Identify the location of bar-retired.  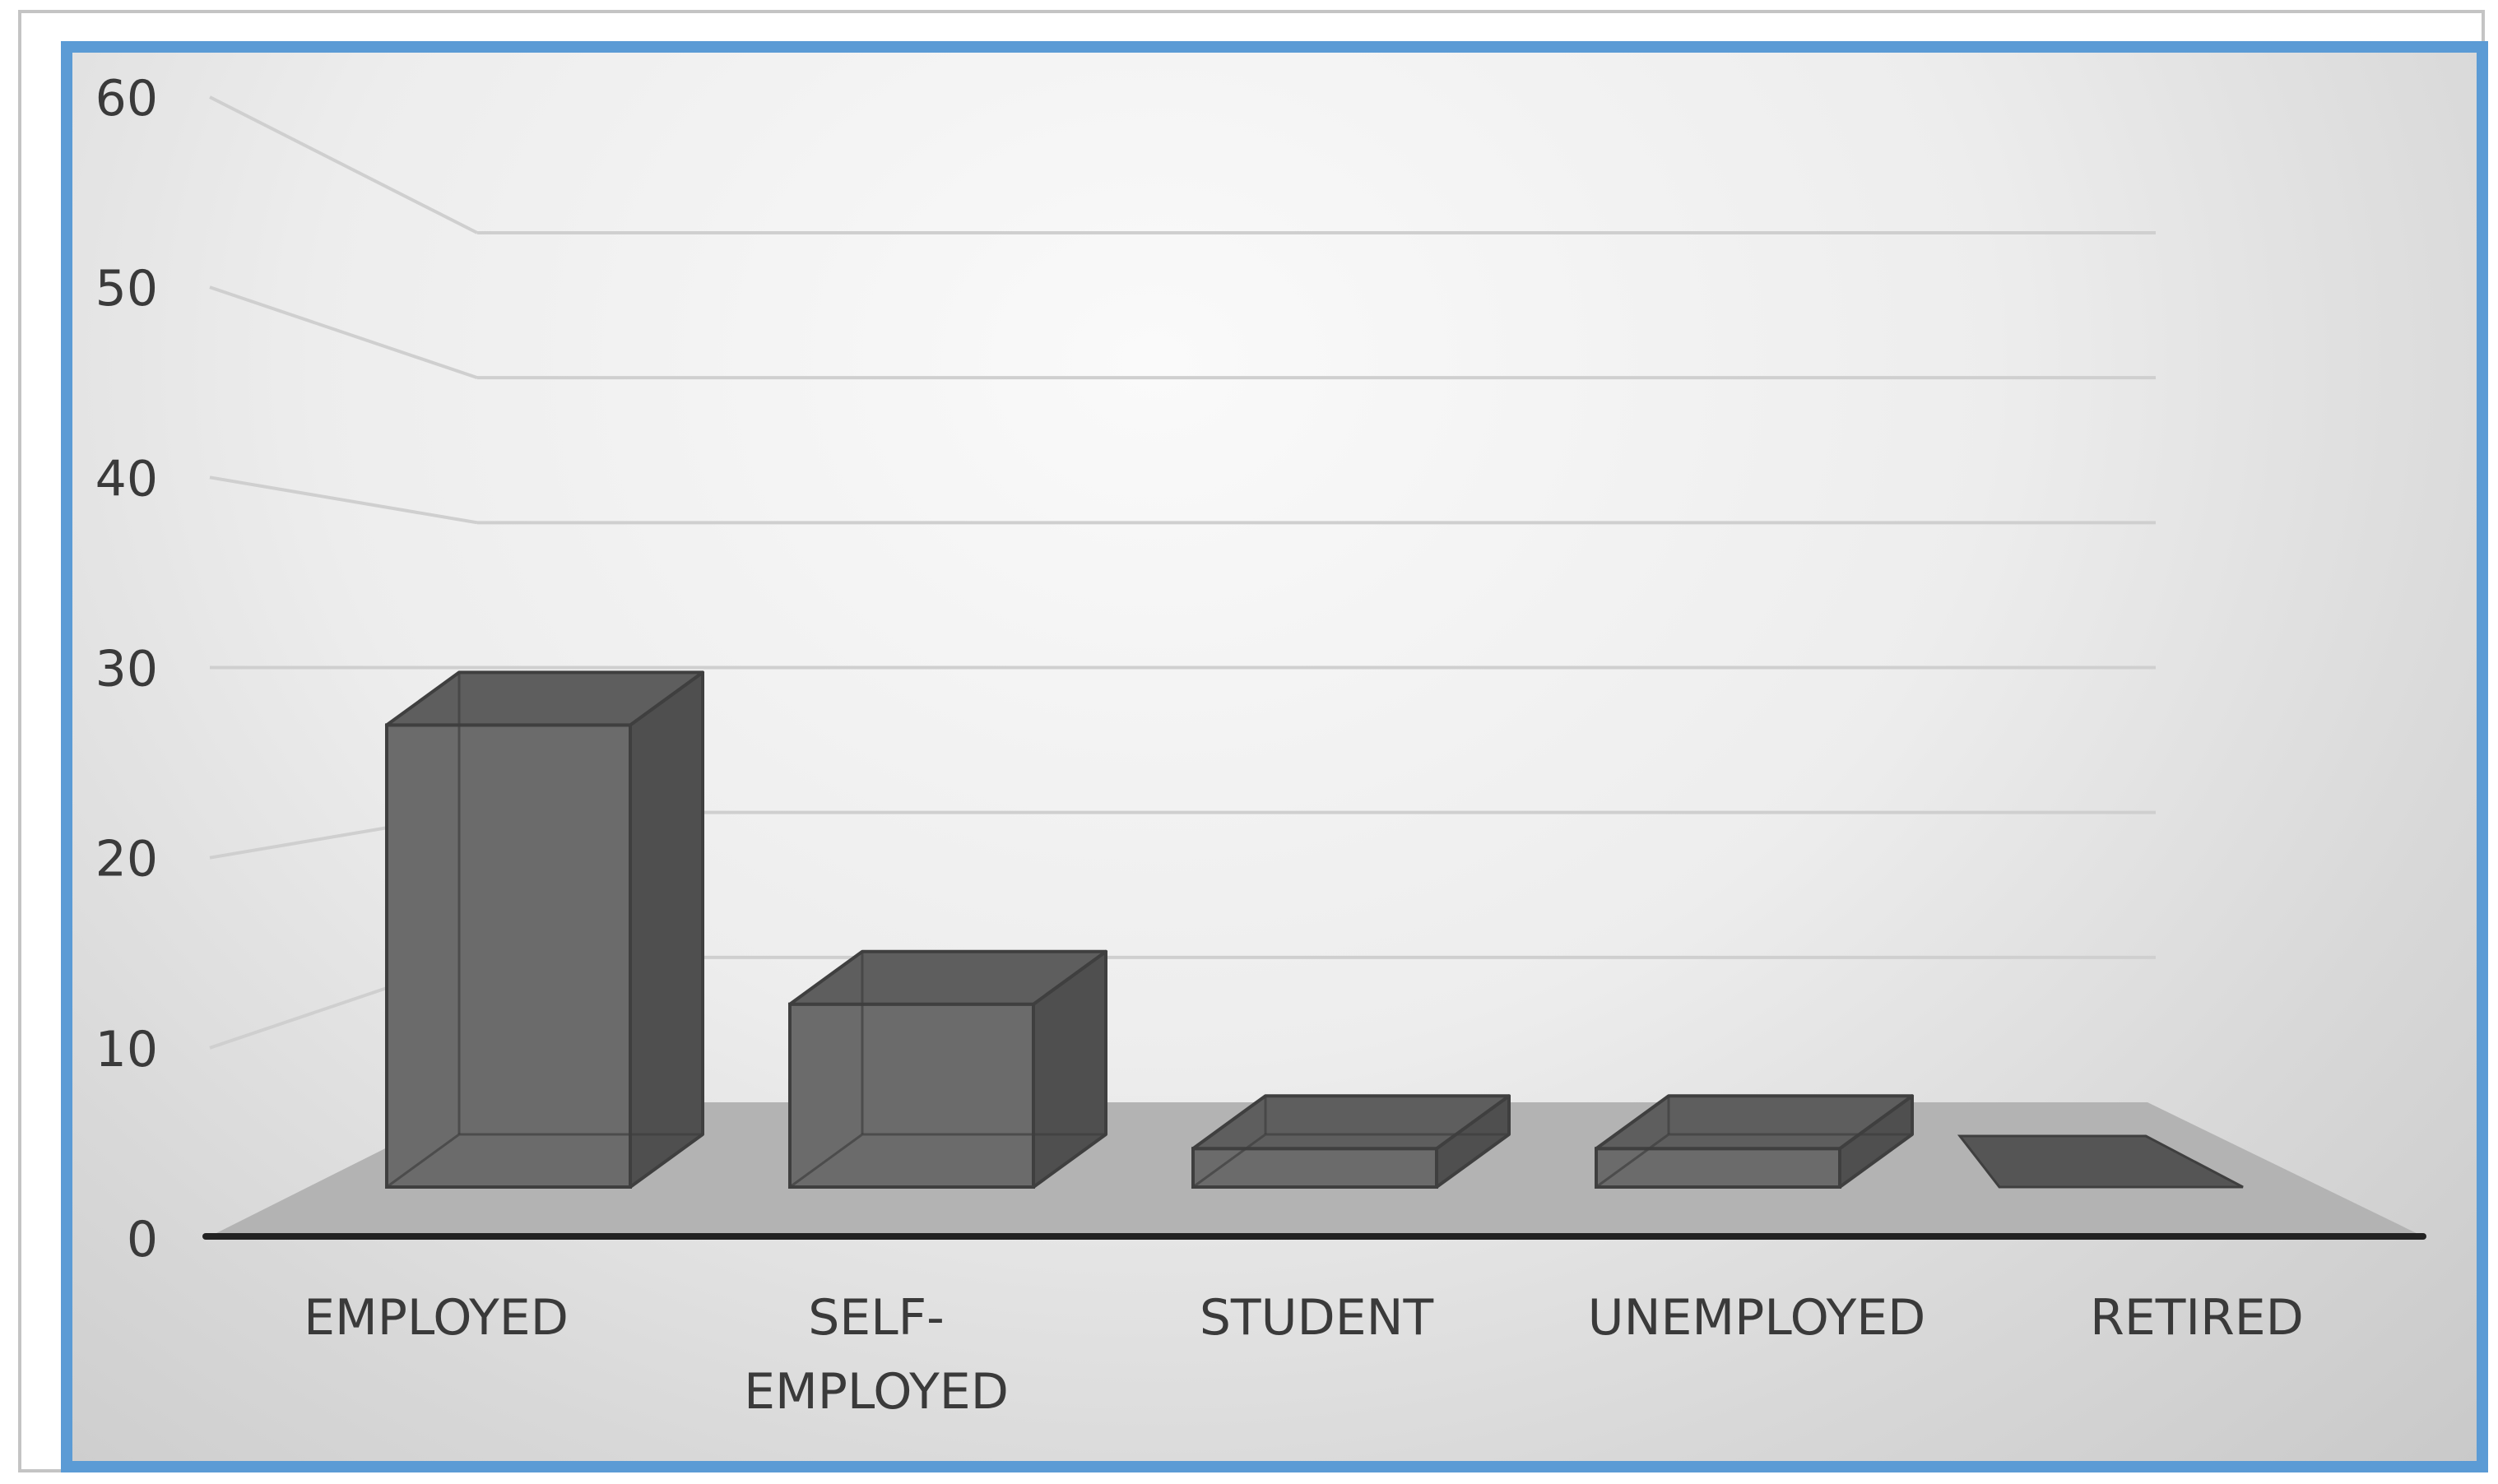
(2100, 1161).